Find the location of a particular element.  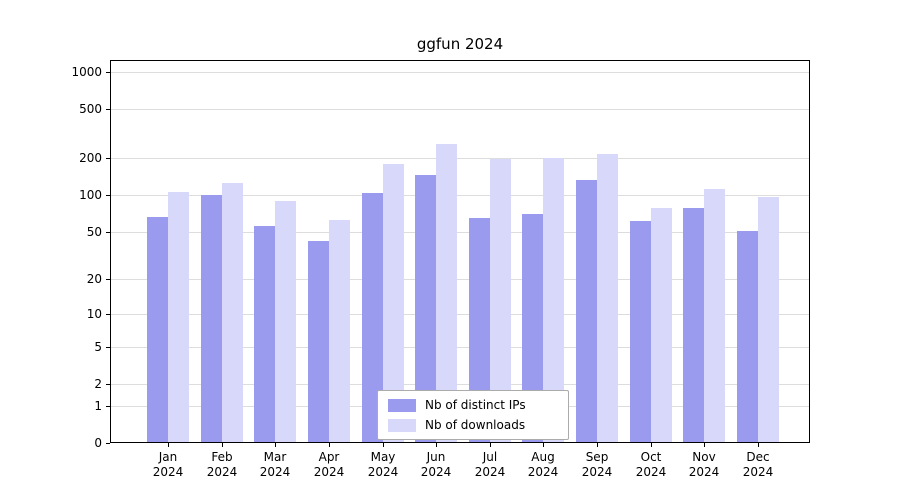

x-axis-tick-label: Jul 2024 is located at coordinates (490, 465).